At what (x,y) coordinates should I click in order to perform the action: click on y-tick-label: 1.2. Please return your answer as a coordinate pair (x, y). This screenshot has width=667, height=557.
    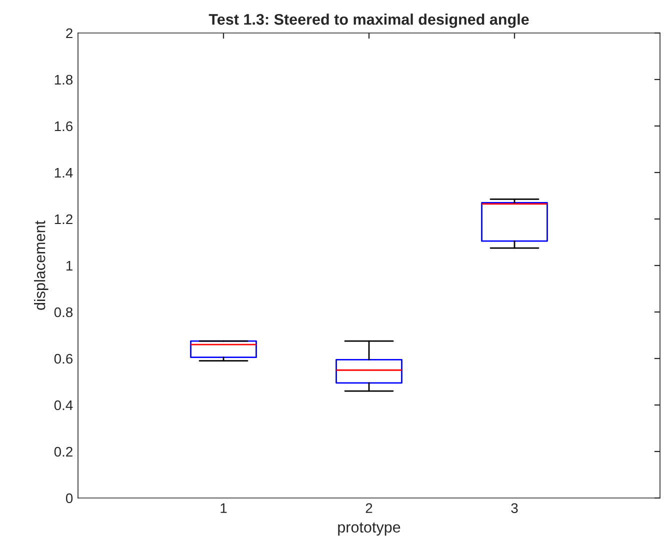
    Looking at the image, I should click on (63, 219).